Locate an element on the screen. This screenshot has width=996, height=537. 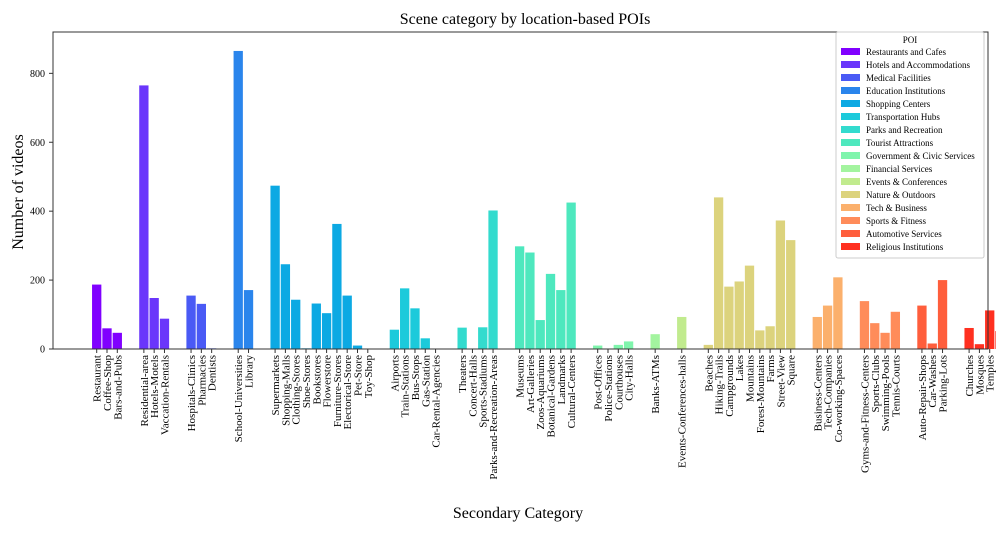
bar-sports-clubs is located at coordinates (874, 336).